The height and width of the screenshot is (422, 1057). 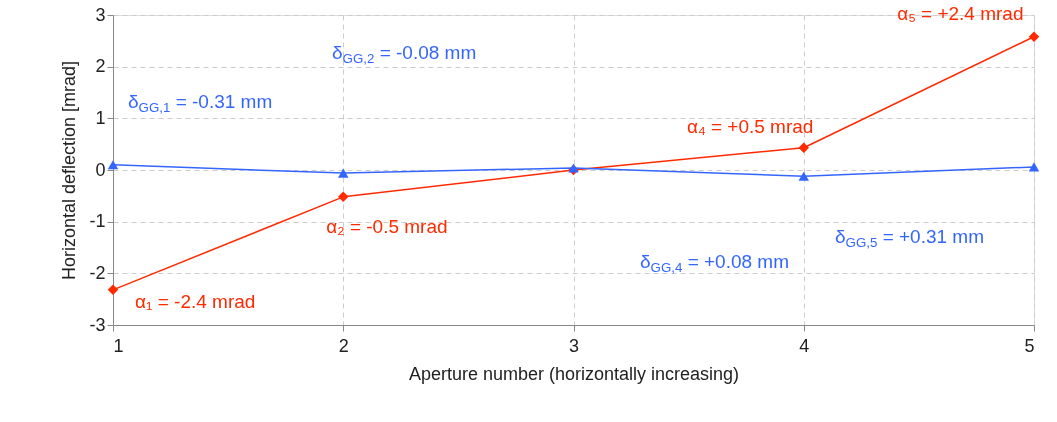 I want to click on y-tick-label: 2, so click(x=100, y=66).